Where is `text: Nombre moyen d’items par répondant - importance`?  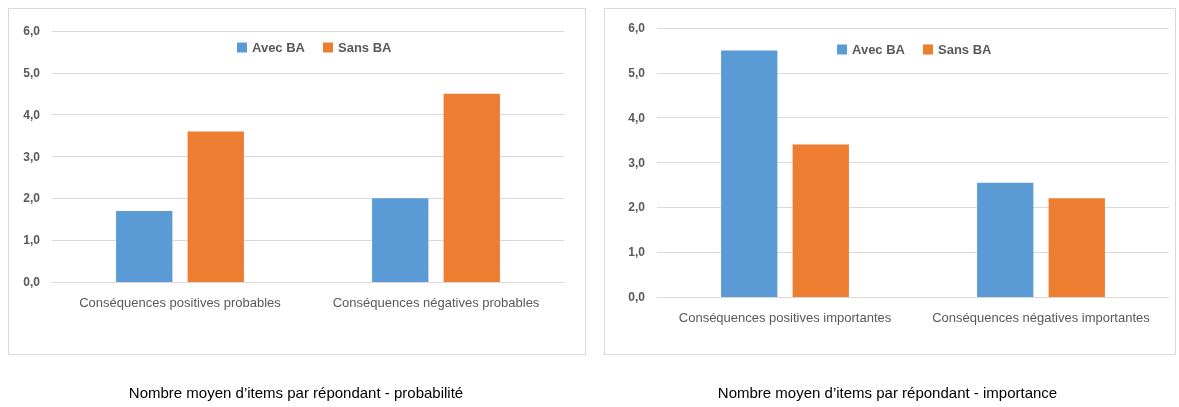 text: Nombre moyen d’items par répondant - importance is located at coordinates (887, 392).